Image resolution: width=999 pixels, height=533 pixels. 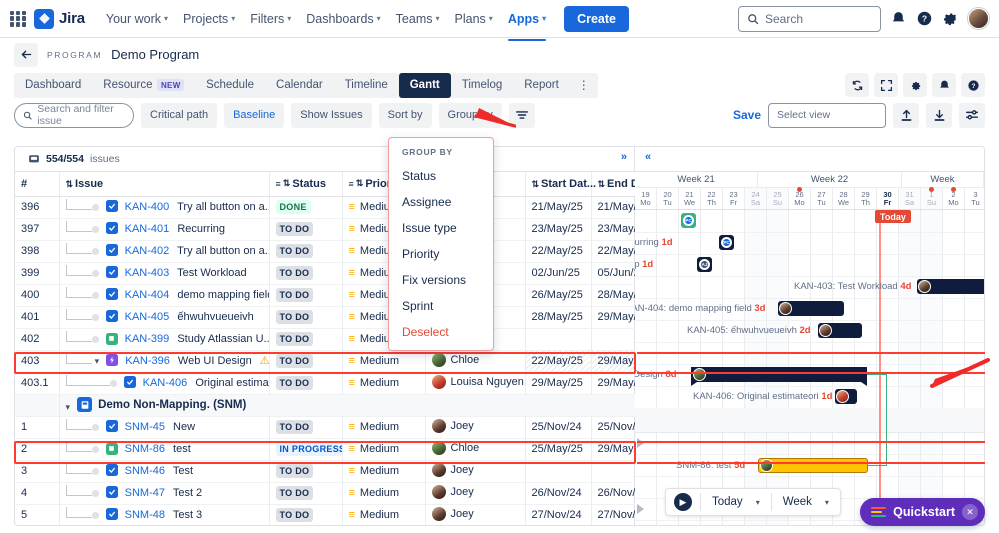 I want to click on nav-projects: Projects ▾, so click(x=209, y=19).